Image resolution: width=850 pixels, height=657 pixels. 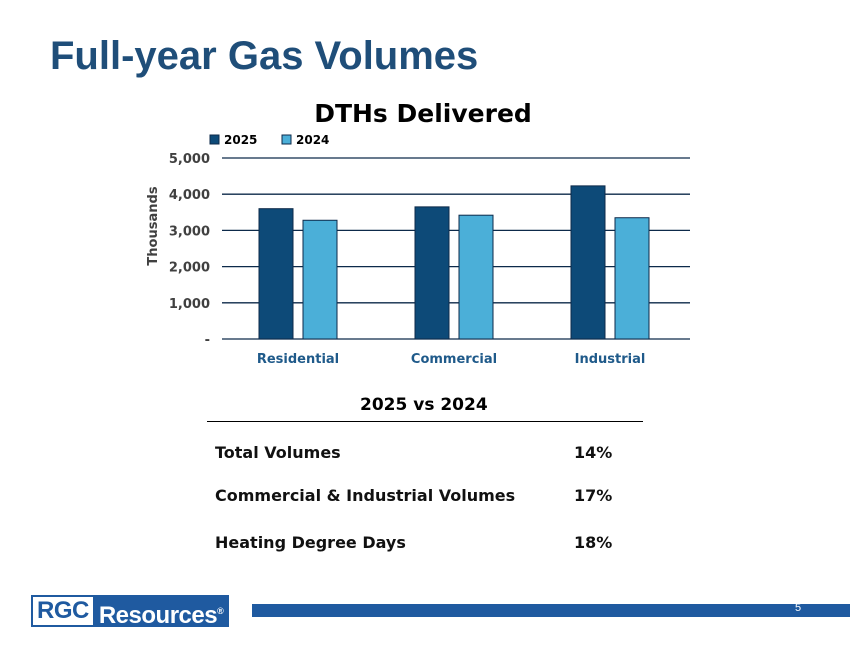 What do you see at coordinates (207, 340) in the screenshot?
I see `y-tick-label: -` at bounding box center [207, 340].